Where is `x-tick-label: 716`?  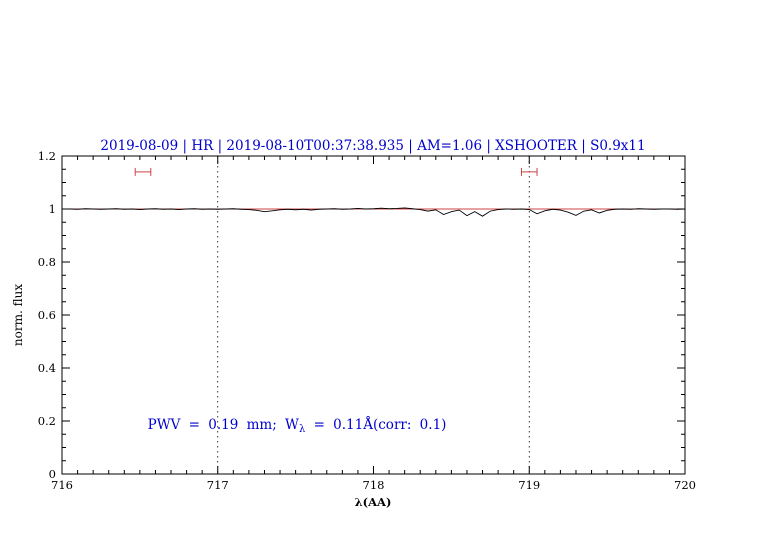
x-tick-label: 716 is located at coordinates (62, 485).